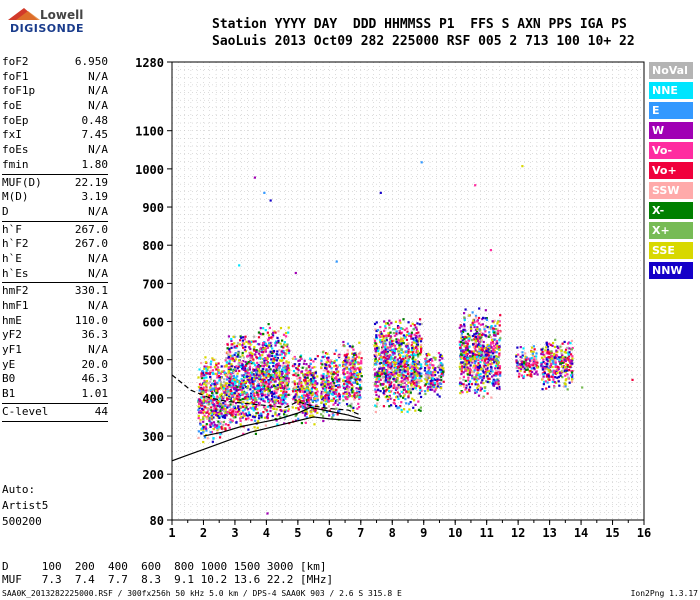 This screenshot has width=700, height=600. Describe the element at coordinates (157, 521) in the screenshot. I see `y-tick-label: 80` at that location.